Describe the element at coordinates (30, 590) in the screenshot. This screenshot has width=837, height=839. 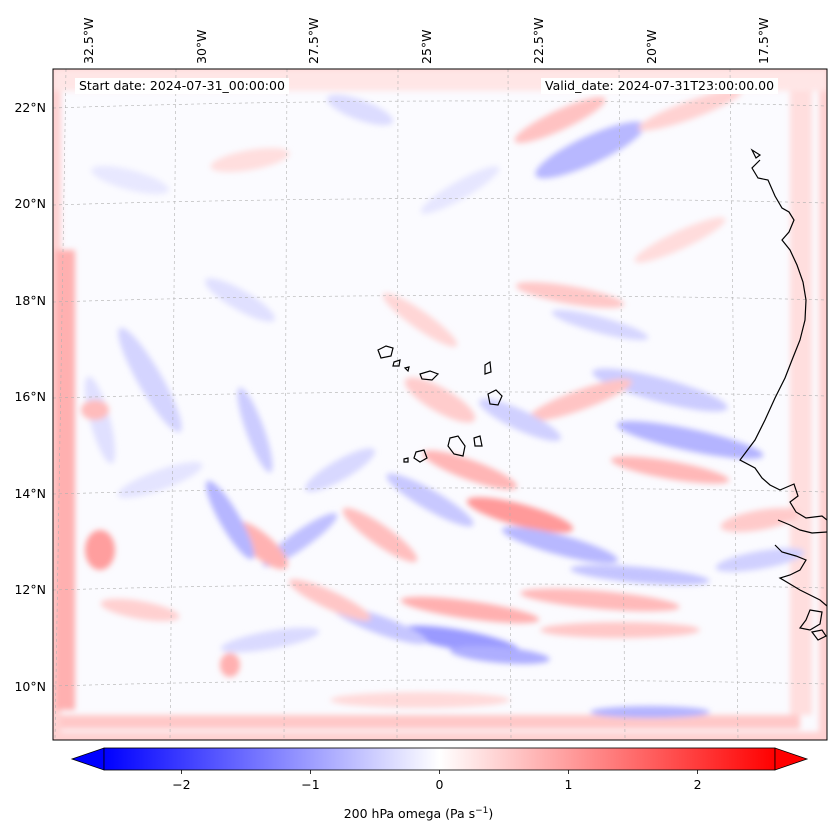
I see `latitude-label: 12°N` at that location.